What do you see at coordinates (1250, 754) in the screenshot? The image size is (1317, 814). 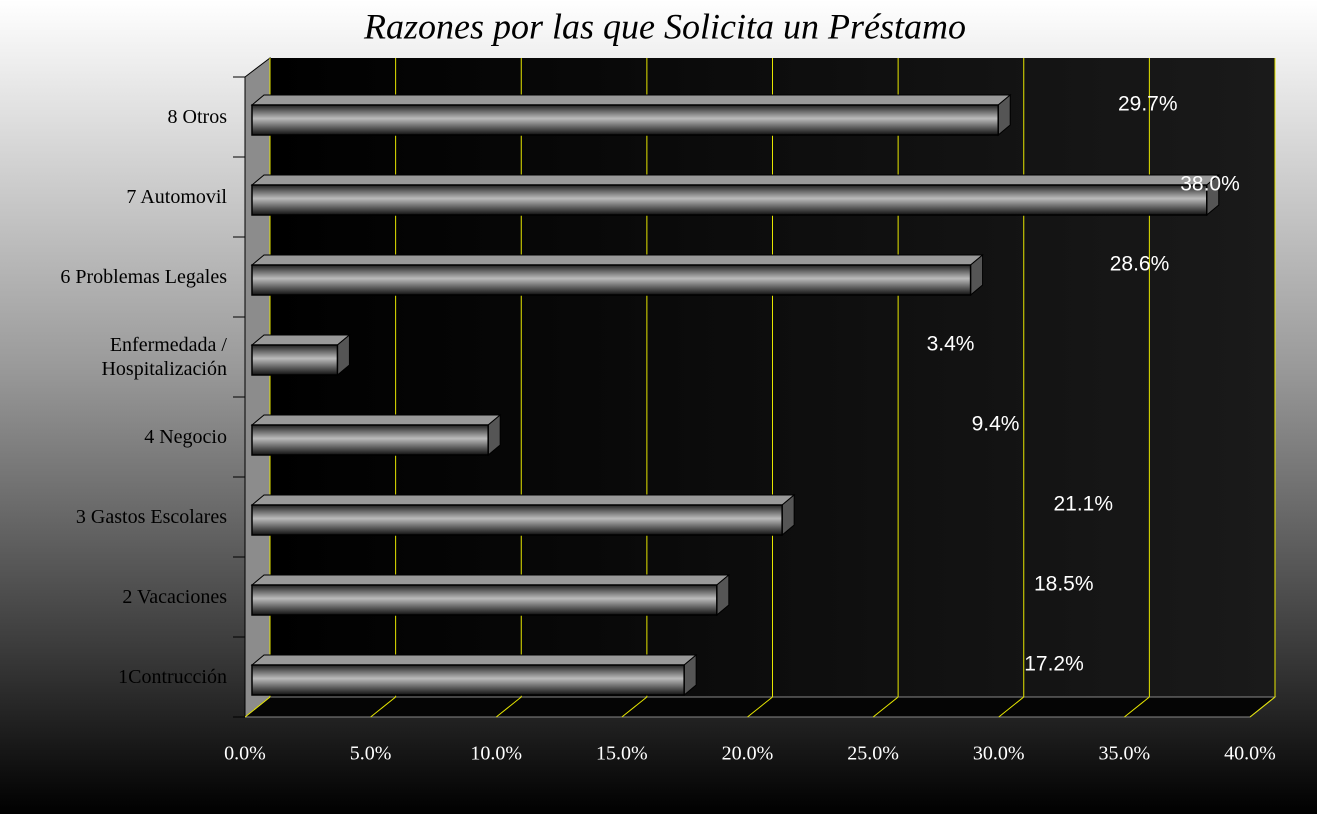 I see `x-tick-label: 40.0%` at bounding box center [1250, 754].